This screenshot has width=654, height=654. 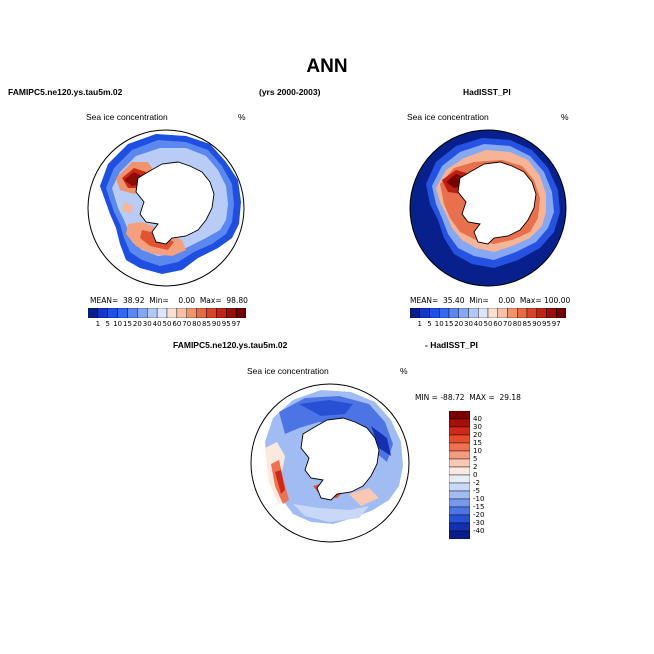 What do you see at coordinates (169, 300) in the screenshot?
I see `model-stats: MEAN= 38.92 Min= 0.00 Max= 98.80` at bounding box center [169, 300].